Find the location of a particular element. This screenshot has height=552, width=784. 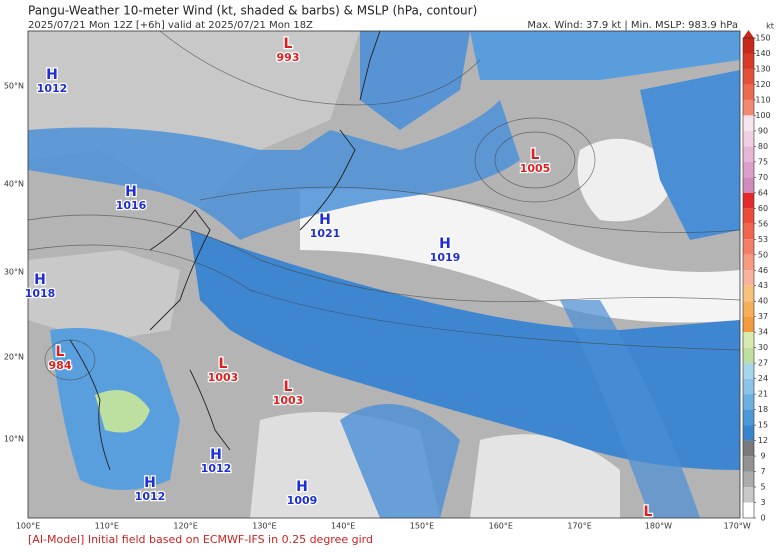

lon-label: 110°E is located at coordinates (107, 526).